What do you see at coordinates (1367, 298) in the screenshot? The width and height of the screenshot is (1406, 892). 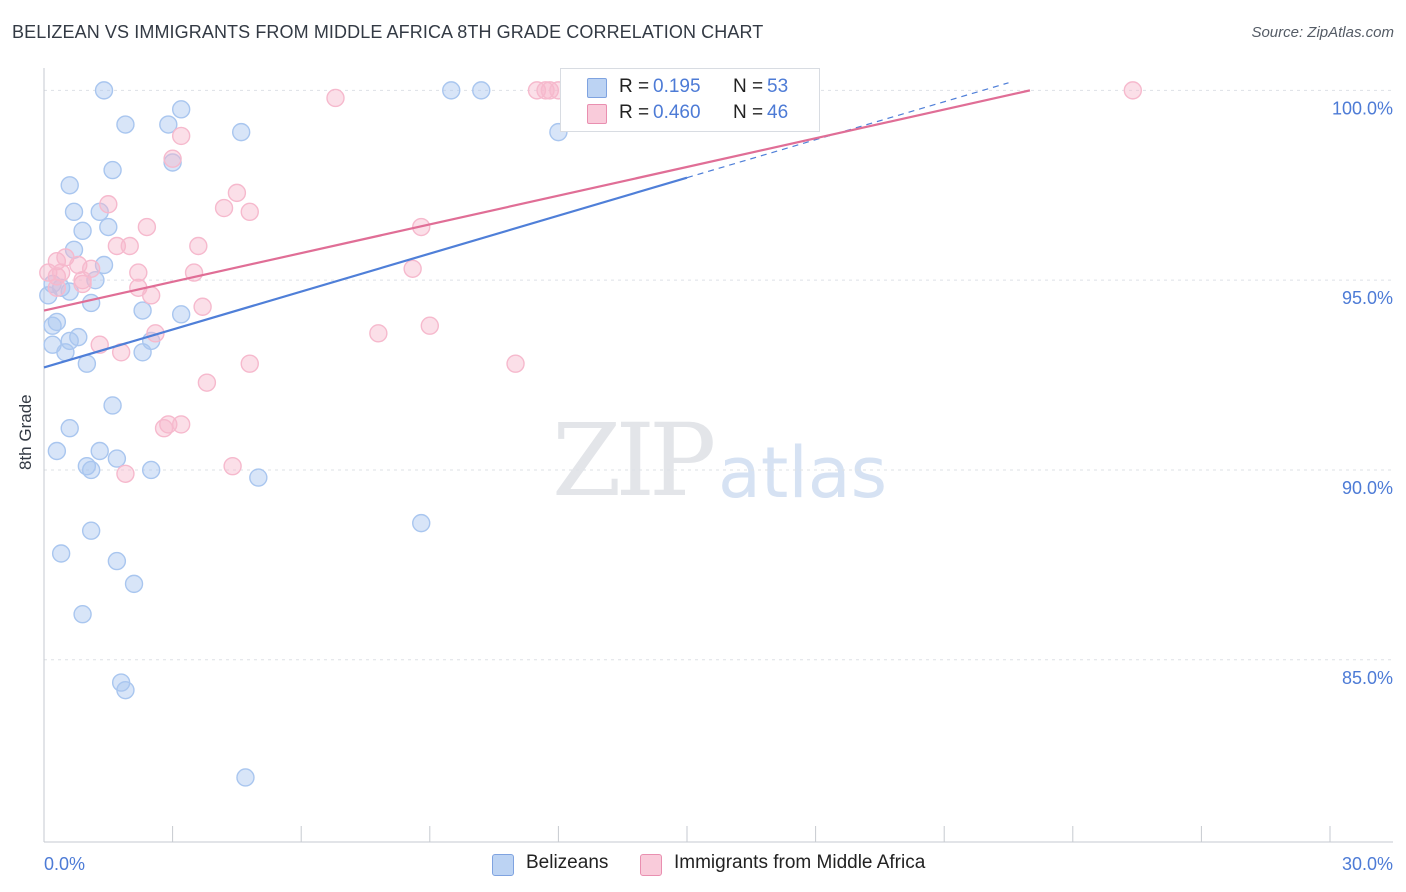 I see `y-tick-label: 95.0%` at bounding box center [1367, 298].